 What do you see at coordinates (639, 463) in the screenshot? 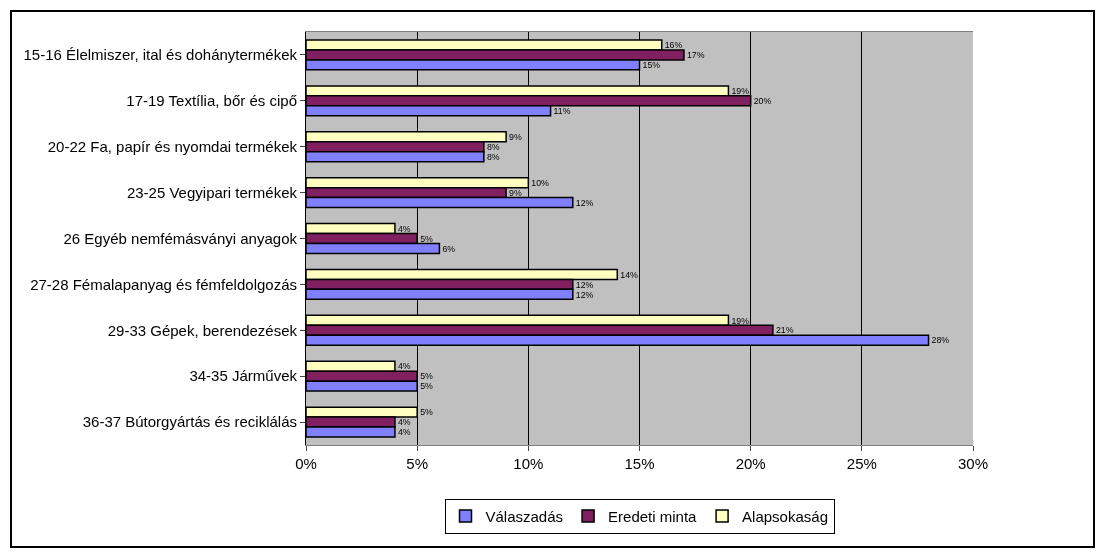
I see `x-tick-label: 15%` at bounding box center [639, 463].